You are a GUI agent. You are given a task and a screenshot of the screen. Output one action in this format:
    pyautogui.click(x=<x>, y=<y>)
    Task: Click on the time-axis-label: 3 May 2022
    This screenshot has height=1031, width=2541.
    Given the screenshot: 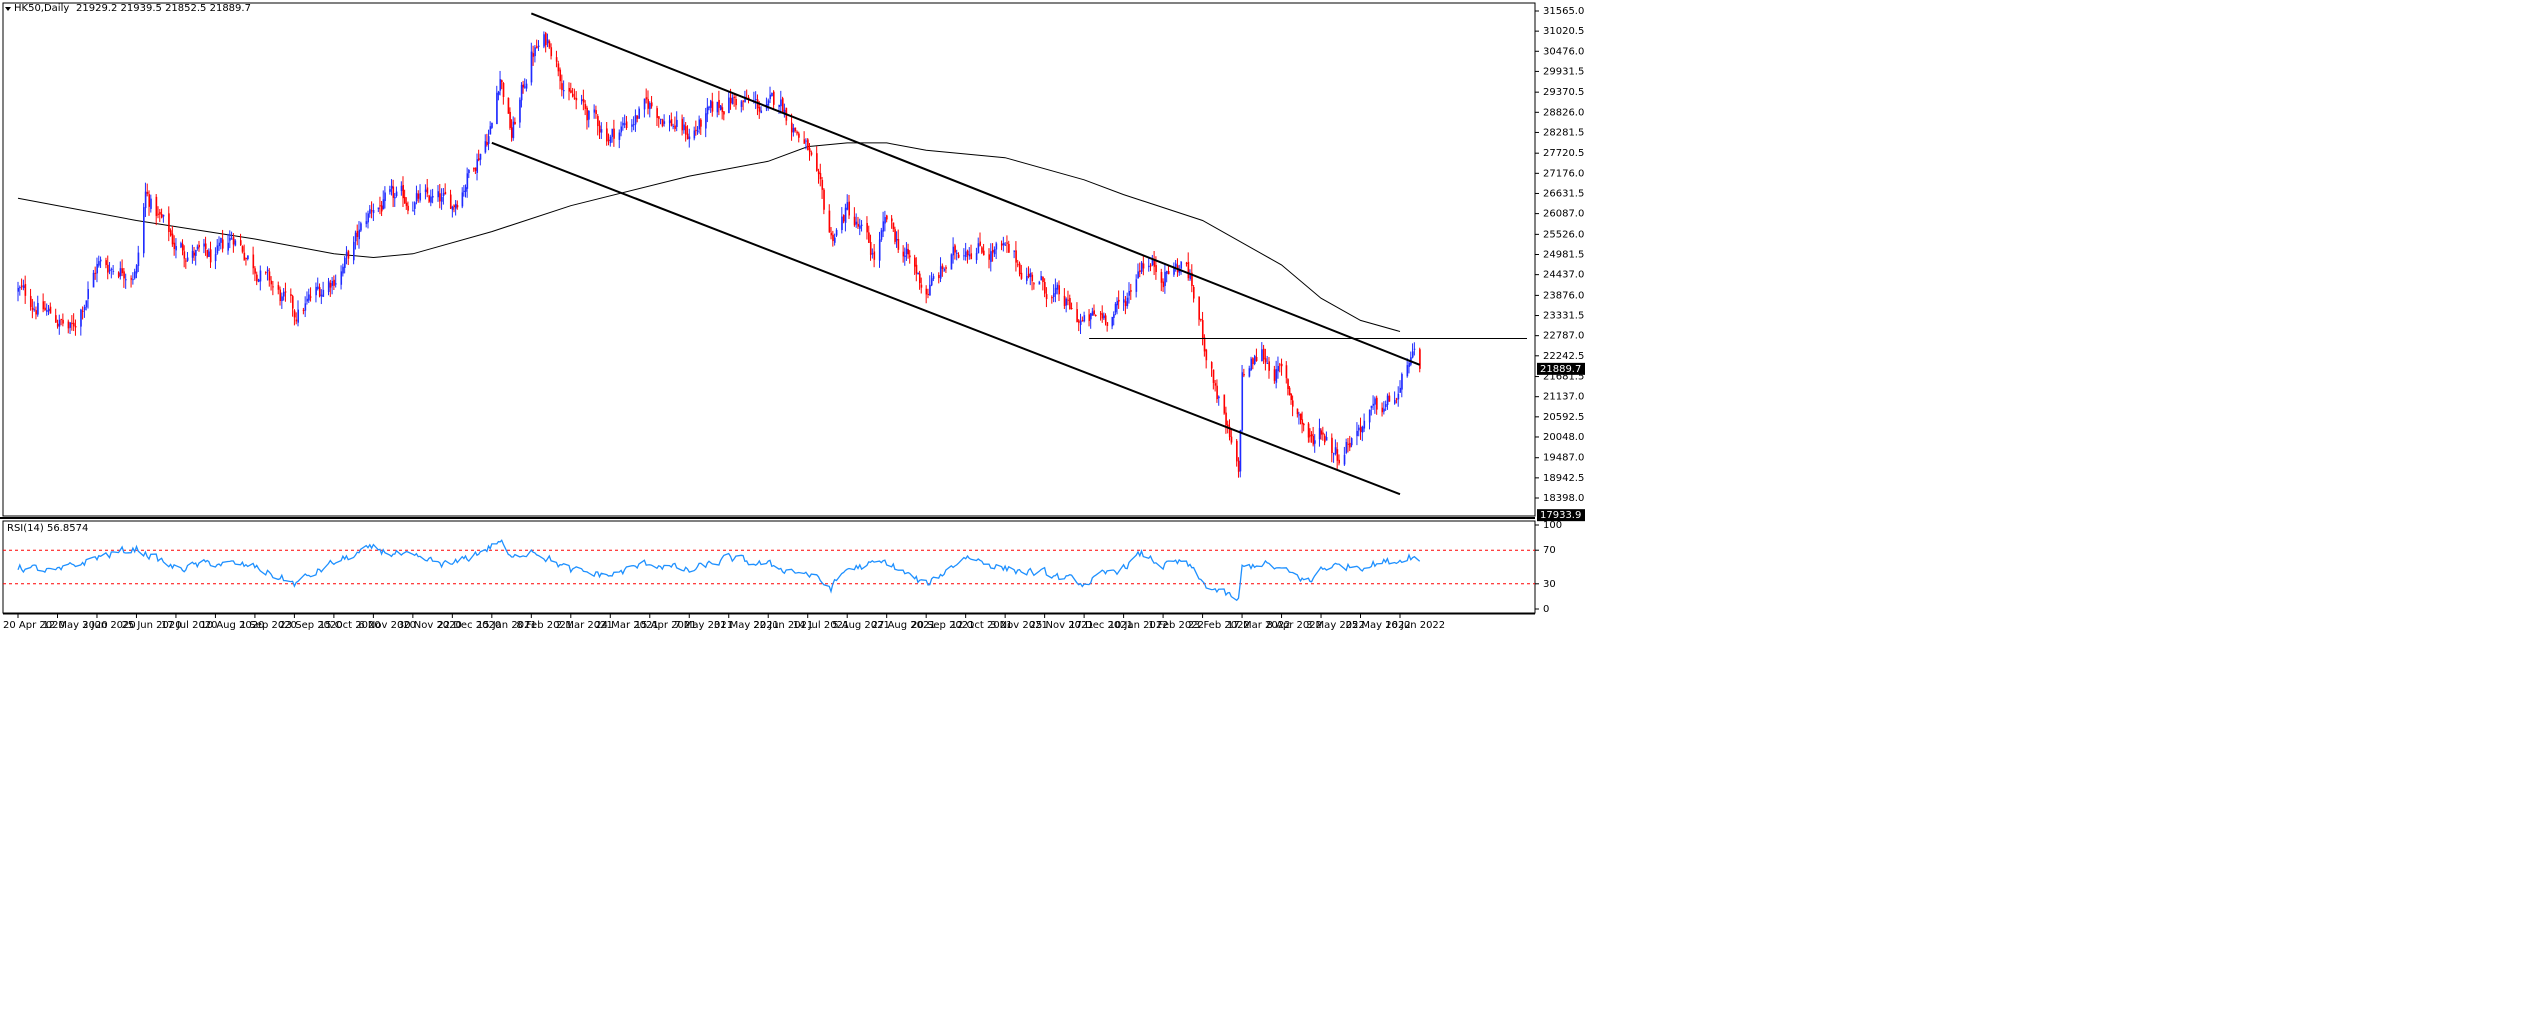 What is the action you would take?
    pyautogui.click(x=1335, y=625)
    